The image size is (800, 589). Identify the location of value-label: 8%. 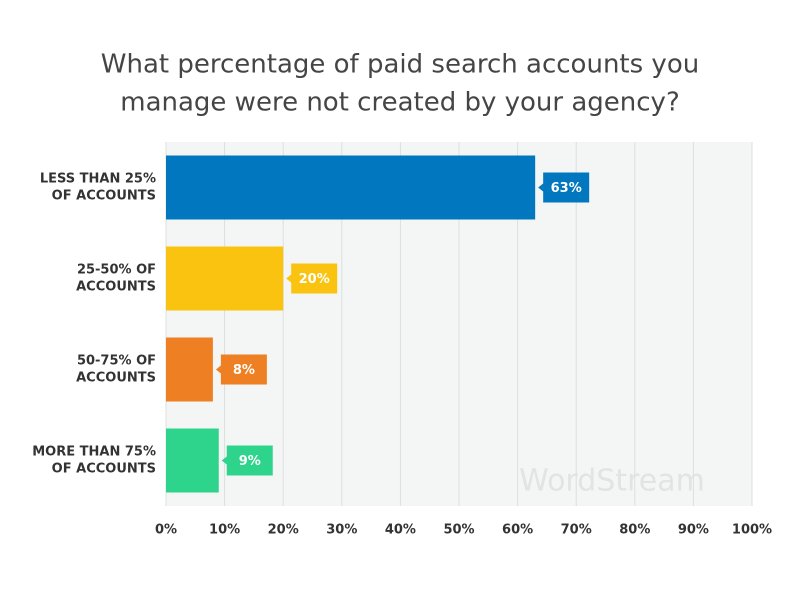
(244, 370).